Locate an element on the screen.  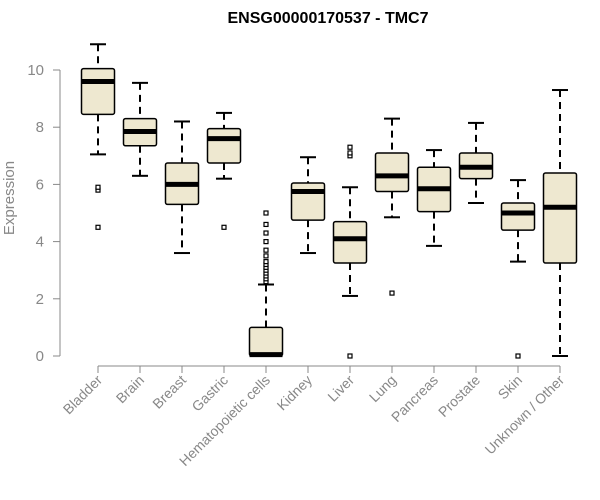
y-tick-label: 10 is located at coordinates (35, 70).